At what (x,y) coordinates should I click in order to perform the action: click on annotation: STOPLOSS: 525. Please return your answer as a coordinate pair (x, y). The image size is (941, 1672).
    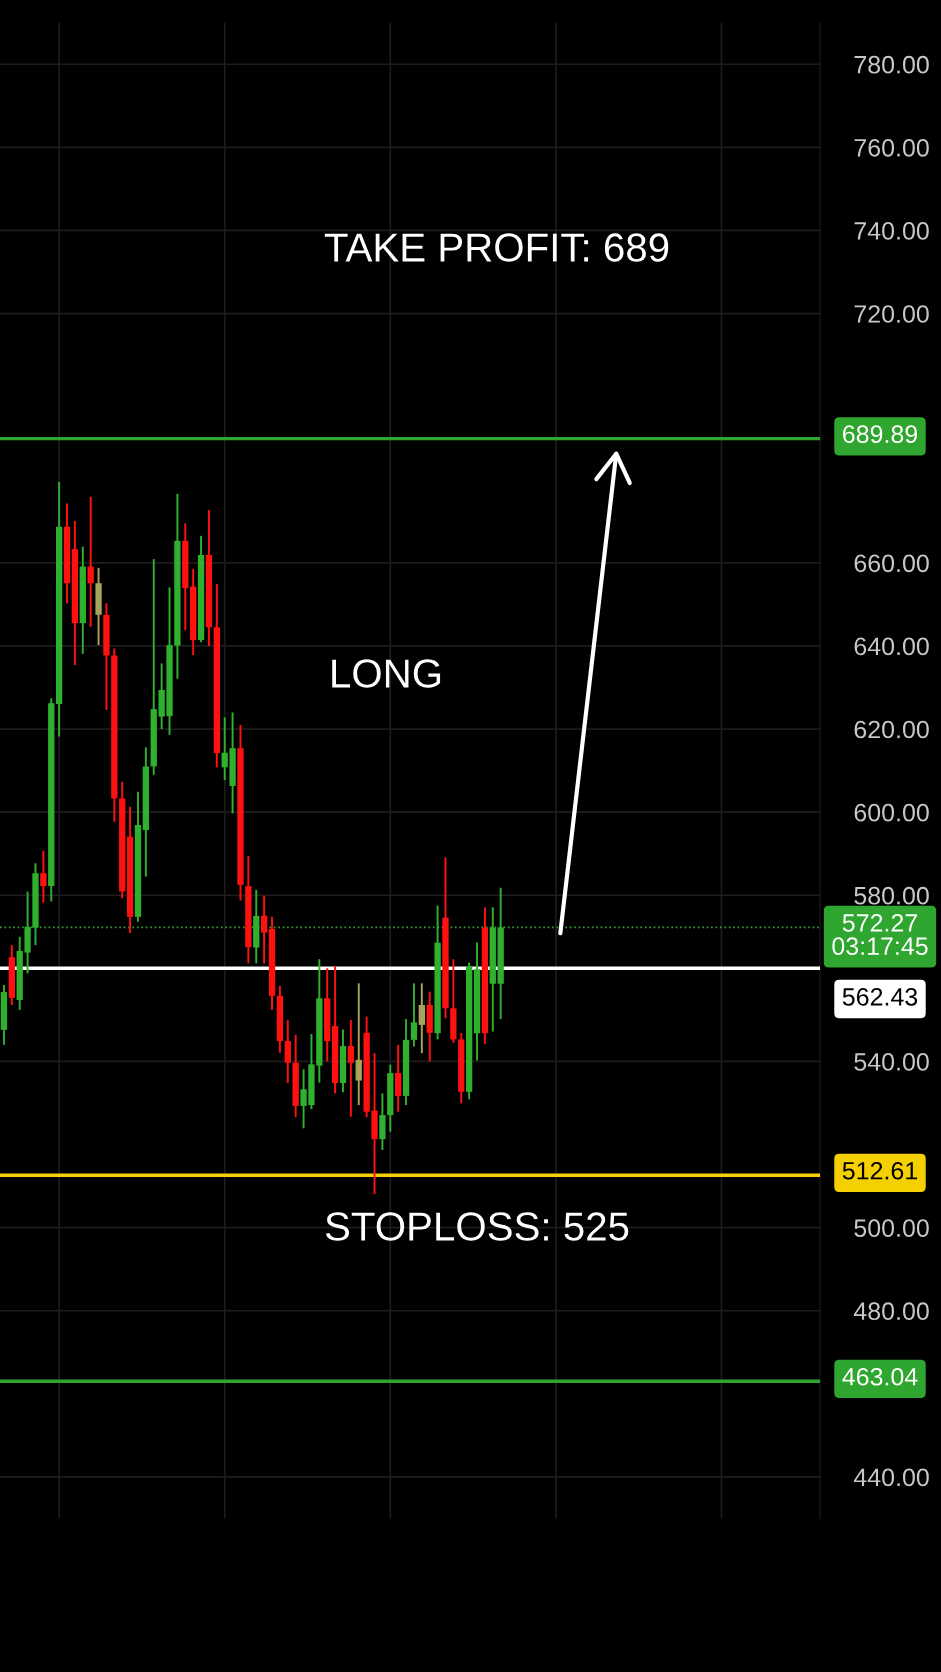
    Looking at the image, I should click on (477, 1226).